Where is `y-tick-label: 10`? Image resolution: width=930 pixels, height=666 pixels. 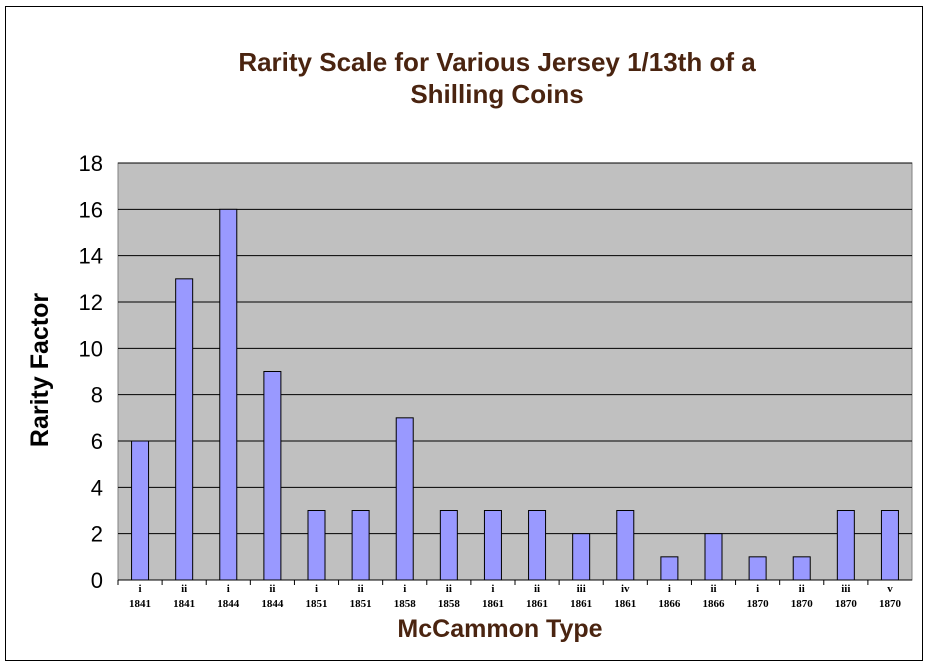 y-tick-label: 10 is located at coordinates (91, 348).